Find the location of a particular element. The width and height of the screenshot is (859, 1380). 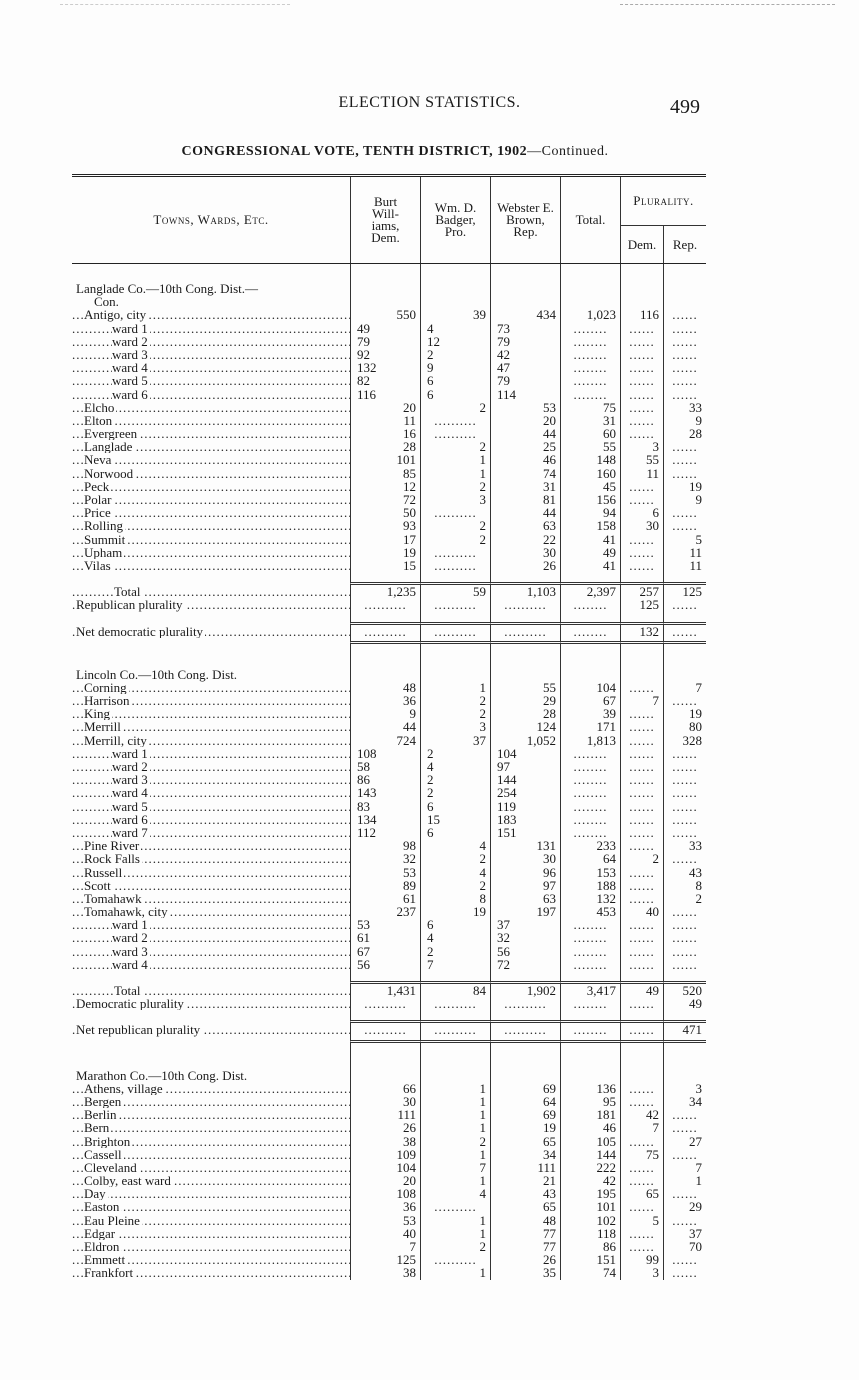

cell-dem: 49 is located at coordinates (641, 991).